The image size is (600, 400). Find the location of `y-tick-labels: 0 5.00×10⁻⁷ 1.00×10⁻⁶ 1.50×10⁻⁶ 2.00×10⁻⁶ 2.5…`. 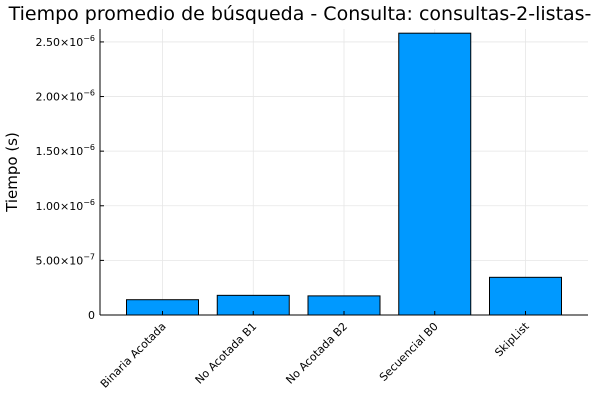

y-tick-labels: 0 5.00×10⁻⁷ 1.00×10⁻⁶ 1.50×10⁻⁶ 2.00×10⁻⁶ 2.5… is located at coordinates (65, 178).